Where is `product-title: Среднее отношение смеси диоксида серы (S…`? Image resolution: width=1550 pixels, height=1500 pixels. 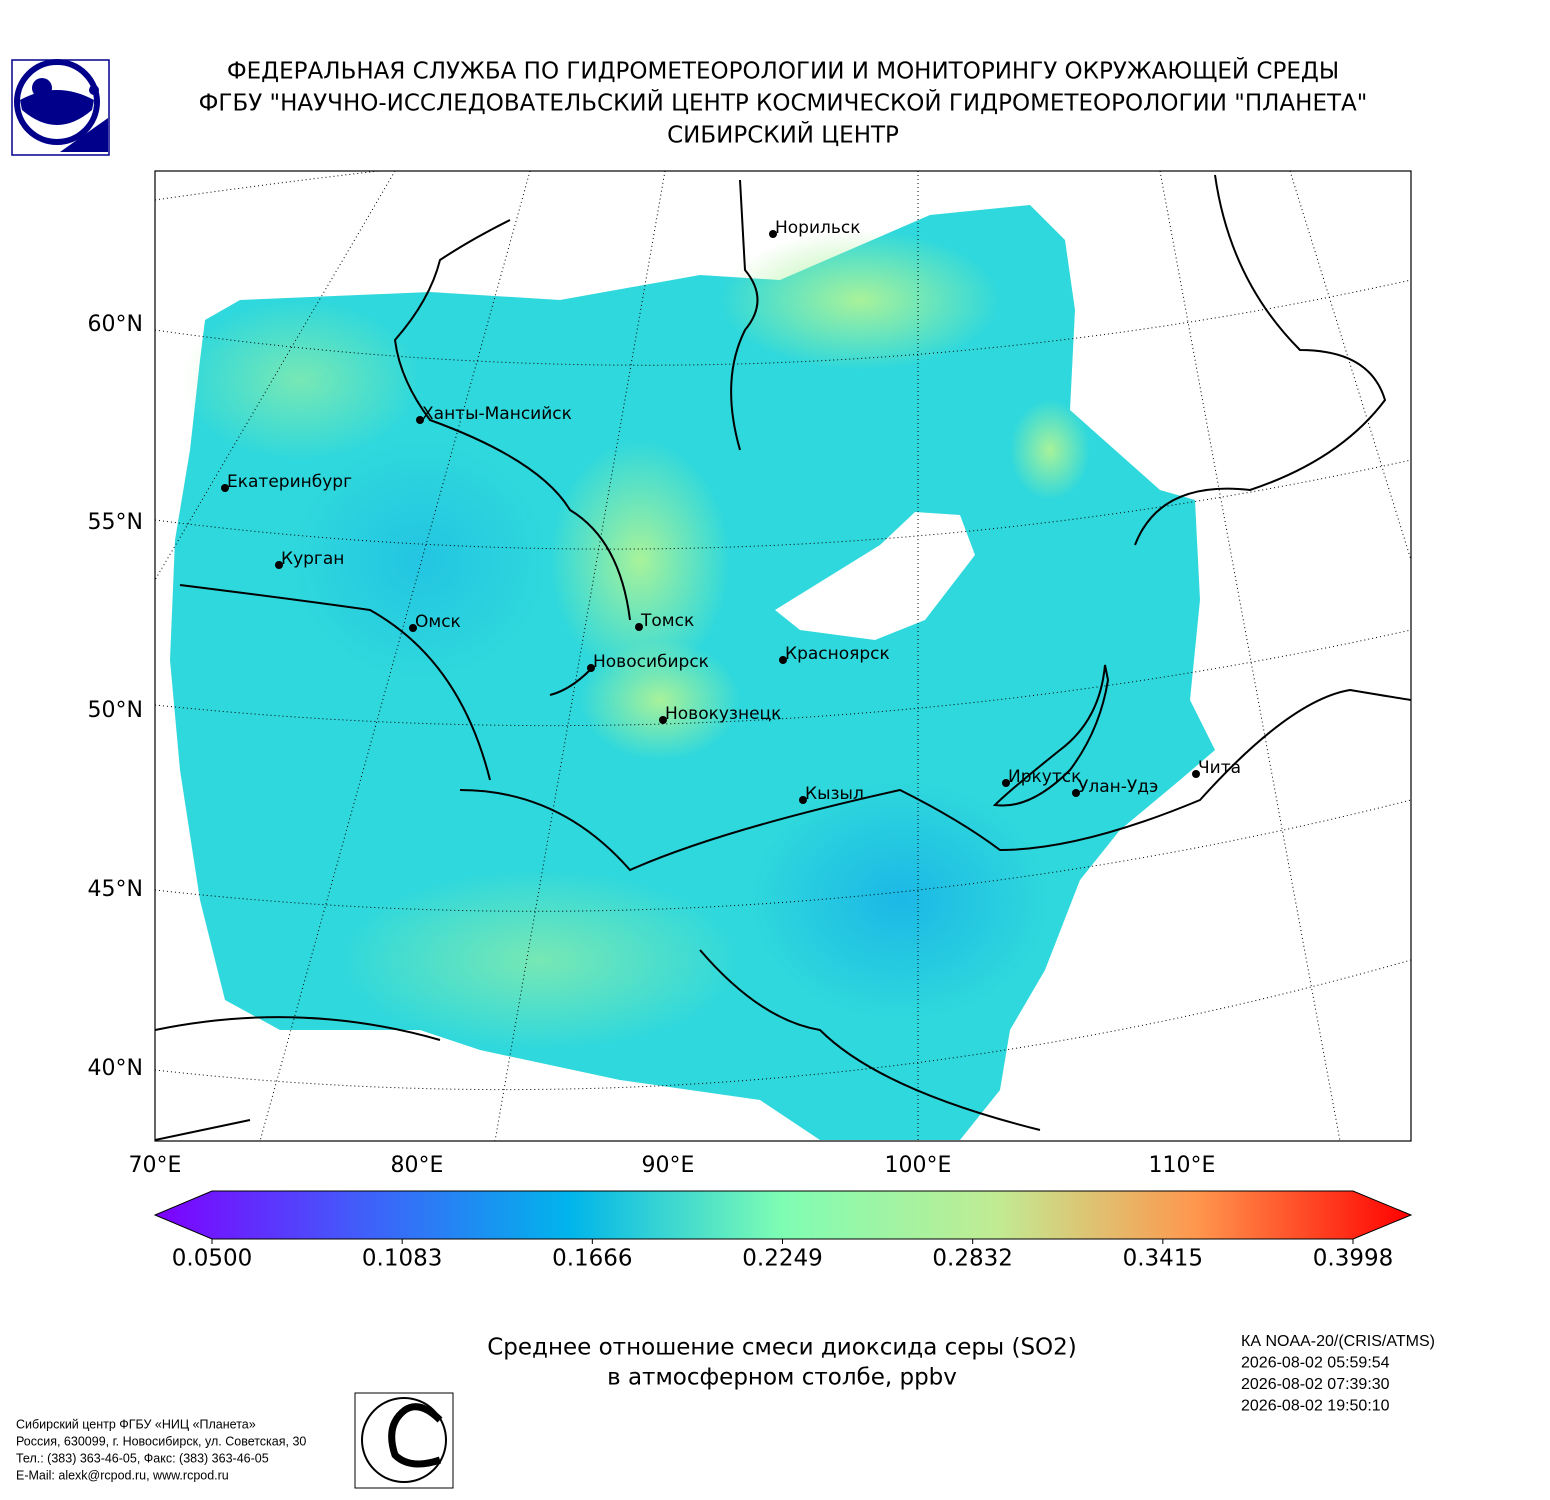 product-title: Среднее отношение смеси диоксида серы (S… is located at coordinates (782, 1348).